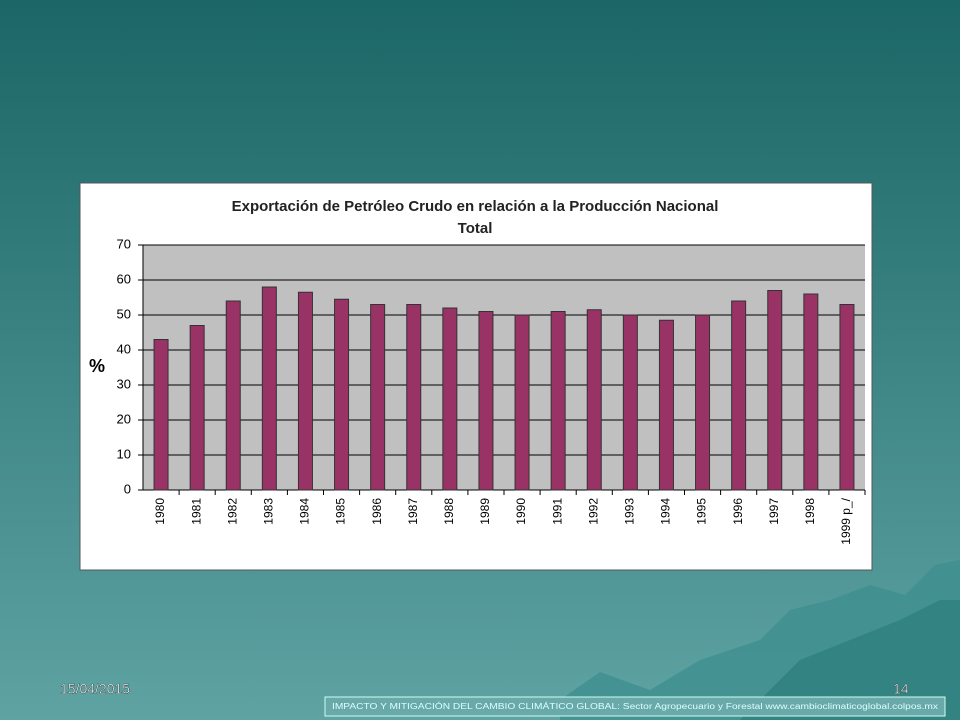 The image size is (960, 720). I want to click on x-tick-label: 1984, so click(305, 511).